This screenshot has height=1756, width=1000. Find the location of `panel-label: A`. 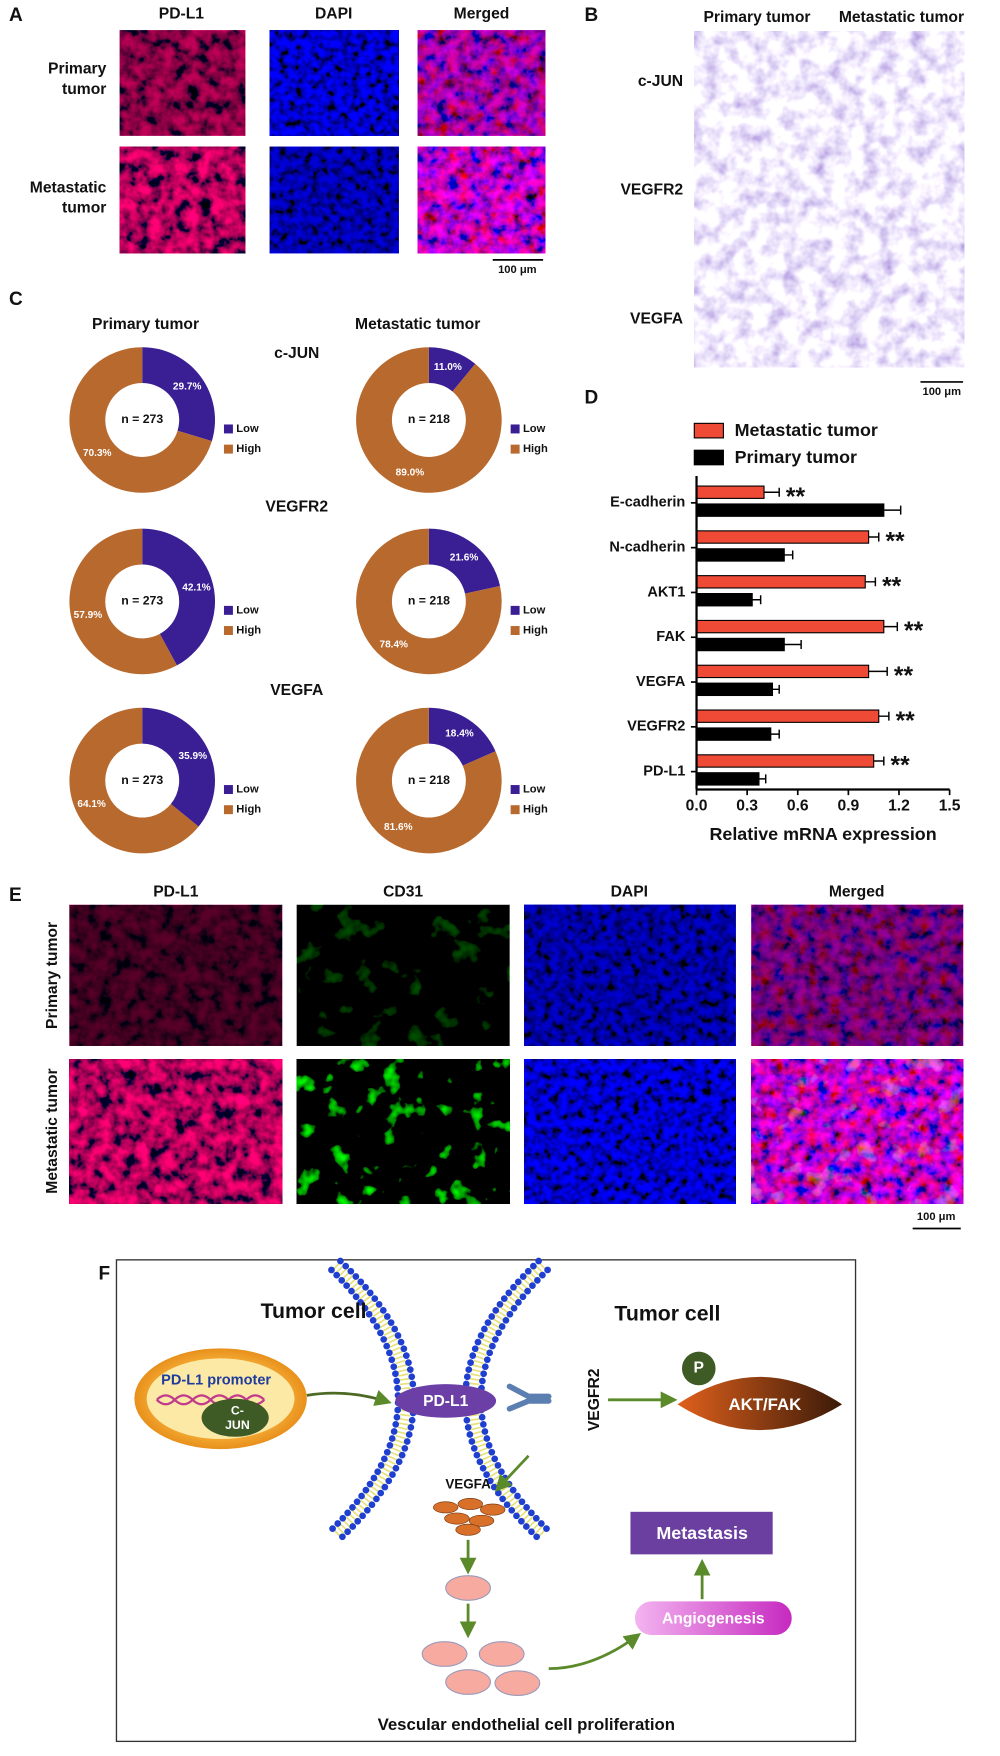

panel-label: A is located at coordinates (16, 15).